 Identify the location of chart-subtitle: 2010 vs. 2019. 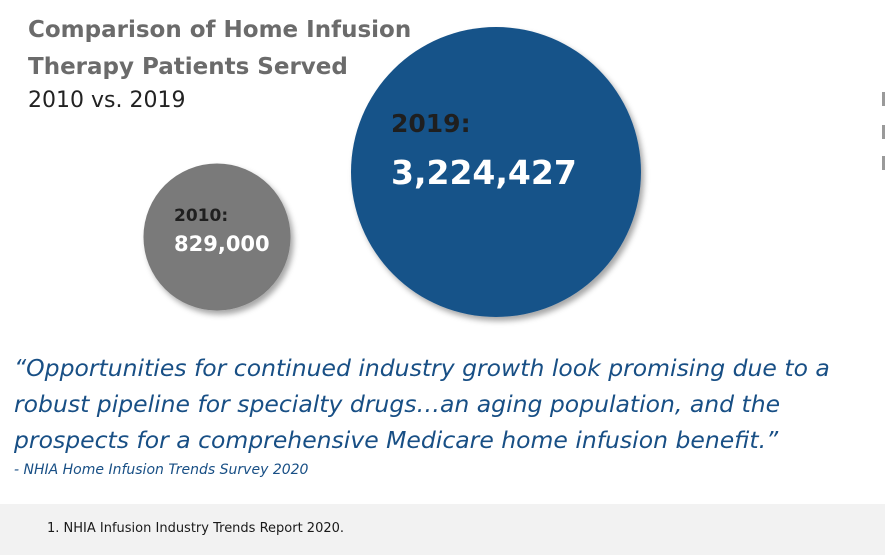
(107, 100).